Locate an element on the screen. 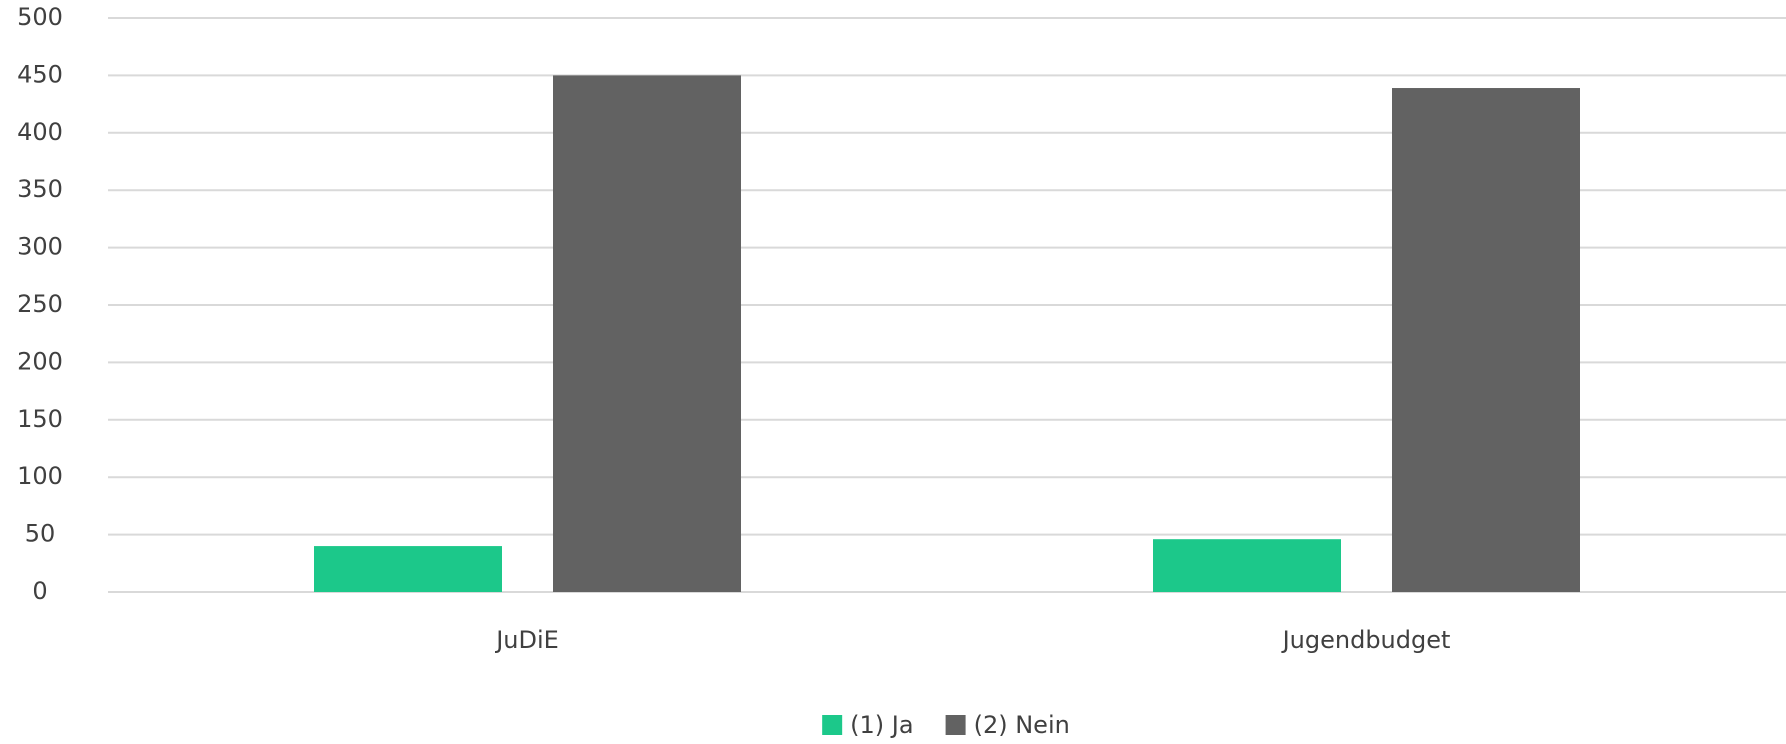  y-tick-label: 450 is located at coordinates (40, 74).